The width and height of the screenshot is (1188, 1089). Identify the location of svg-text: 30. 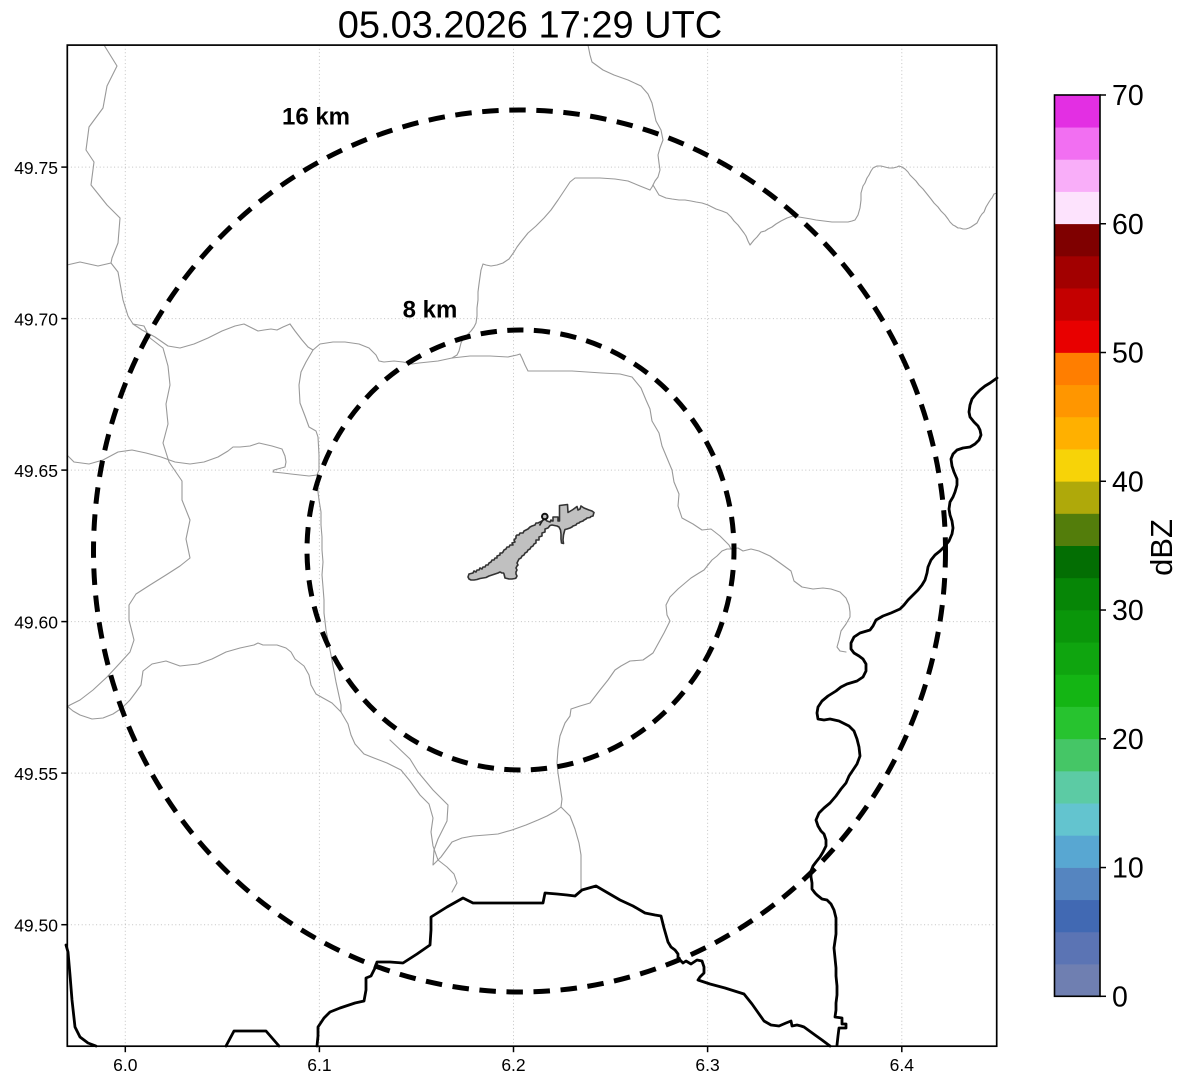
(1128, 611).